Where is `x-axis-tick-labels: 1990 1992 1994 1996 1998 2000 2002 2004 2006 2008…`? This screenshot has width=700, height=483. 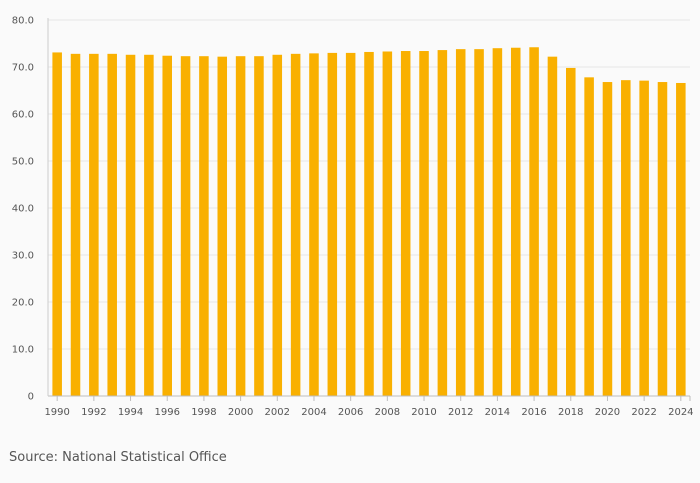 x-axis-tick-labels: 1990 1992 1994 1996 1998 2000 2002 2004 2006 2008… is located at coordinates (369, 407).